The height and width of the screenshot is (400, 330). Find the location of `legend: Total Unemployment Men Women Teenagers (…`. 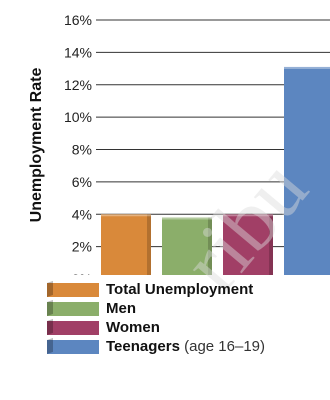

legend: Total Unemployment Men Women Teenagers (… is located at coordinates (156, 318).